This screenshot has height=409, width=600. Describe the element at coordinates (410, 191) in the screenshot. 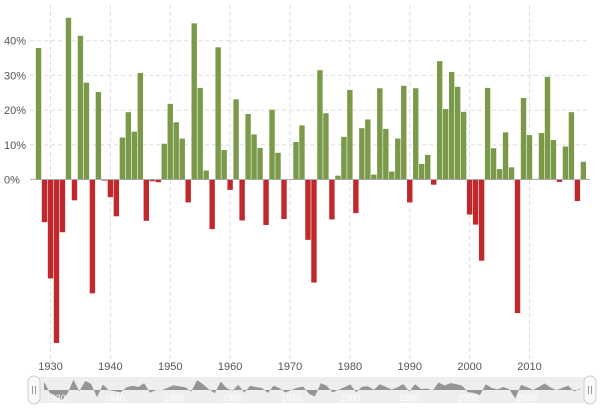

I see `bar-1990` at that location.